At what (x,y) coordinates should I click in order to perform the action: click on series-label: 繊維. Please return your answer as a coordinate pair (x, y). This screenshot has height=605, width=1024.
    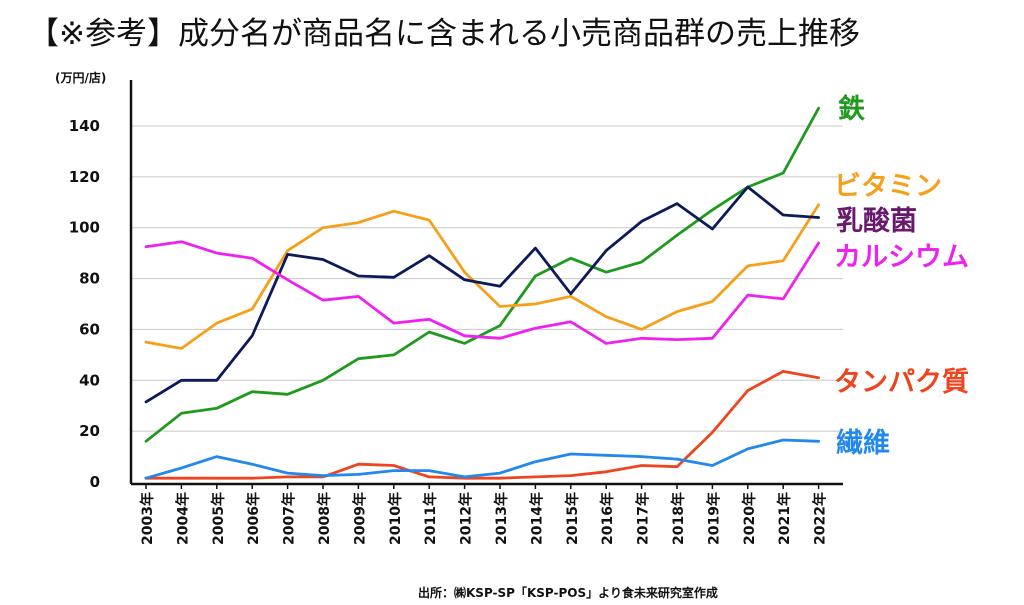
    Looking at the image, I should click on (863, 443).